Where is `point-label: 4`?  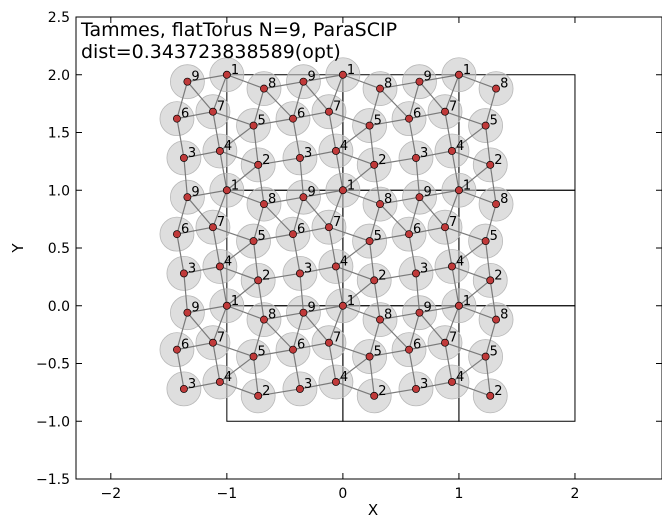 point-label: 4 is located at coordinates (344, 261).